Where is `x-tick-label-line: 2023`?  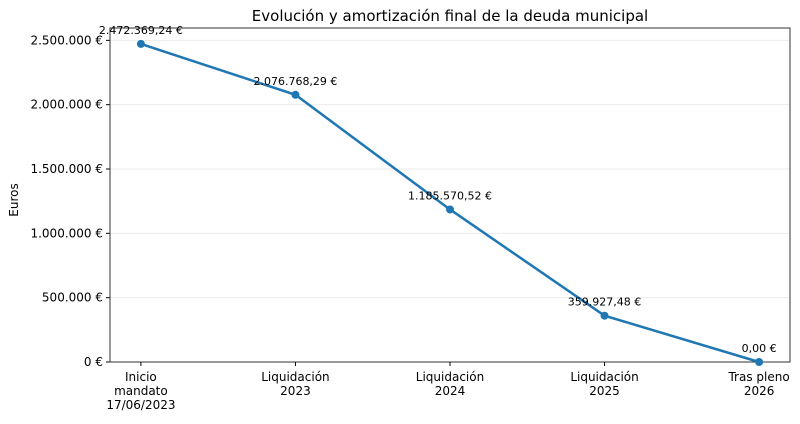 x-tick-label-line: 2023 is located at coordinates (295, 391).